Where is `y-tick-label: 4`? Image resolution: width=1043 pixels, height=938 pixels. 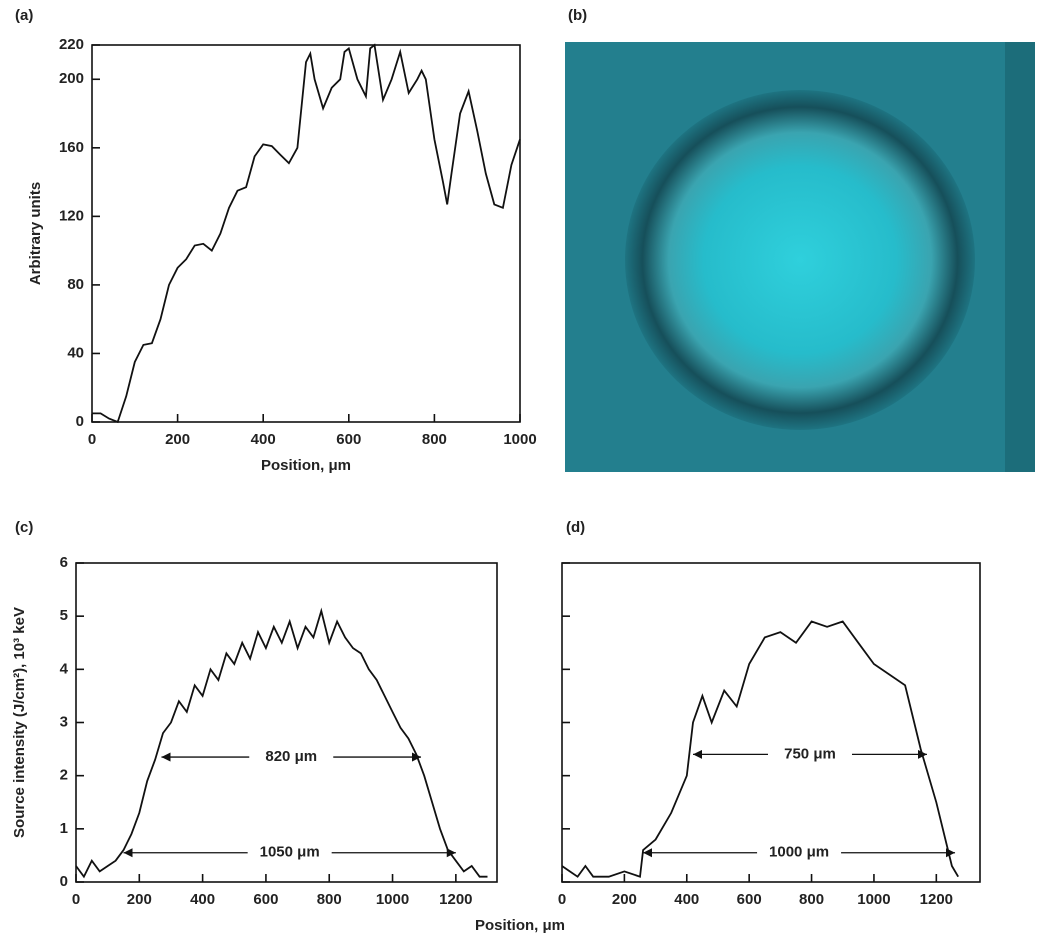
y-tick-label: 4 is located at coordinates (64, 668).